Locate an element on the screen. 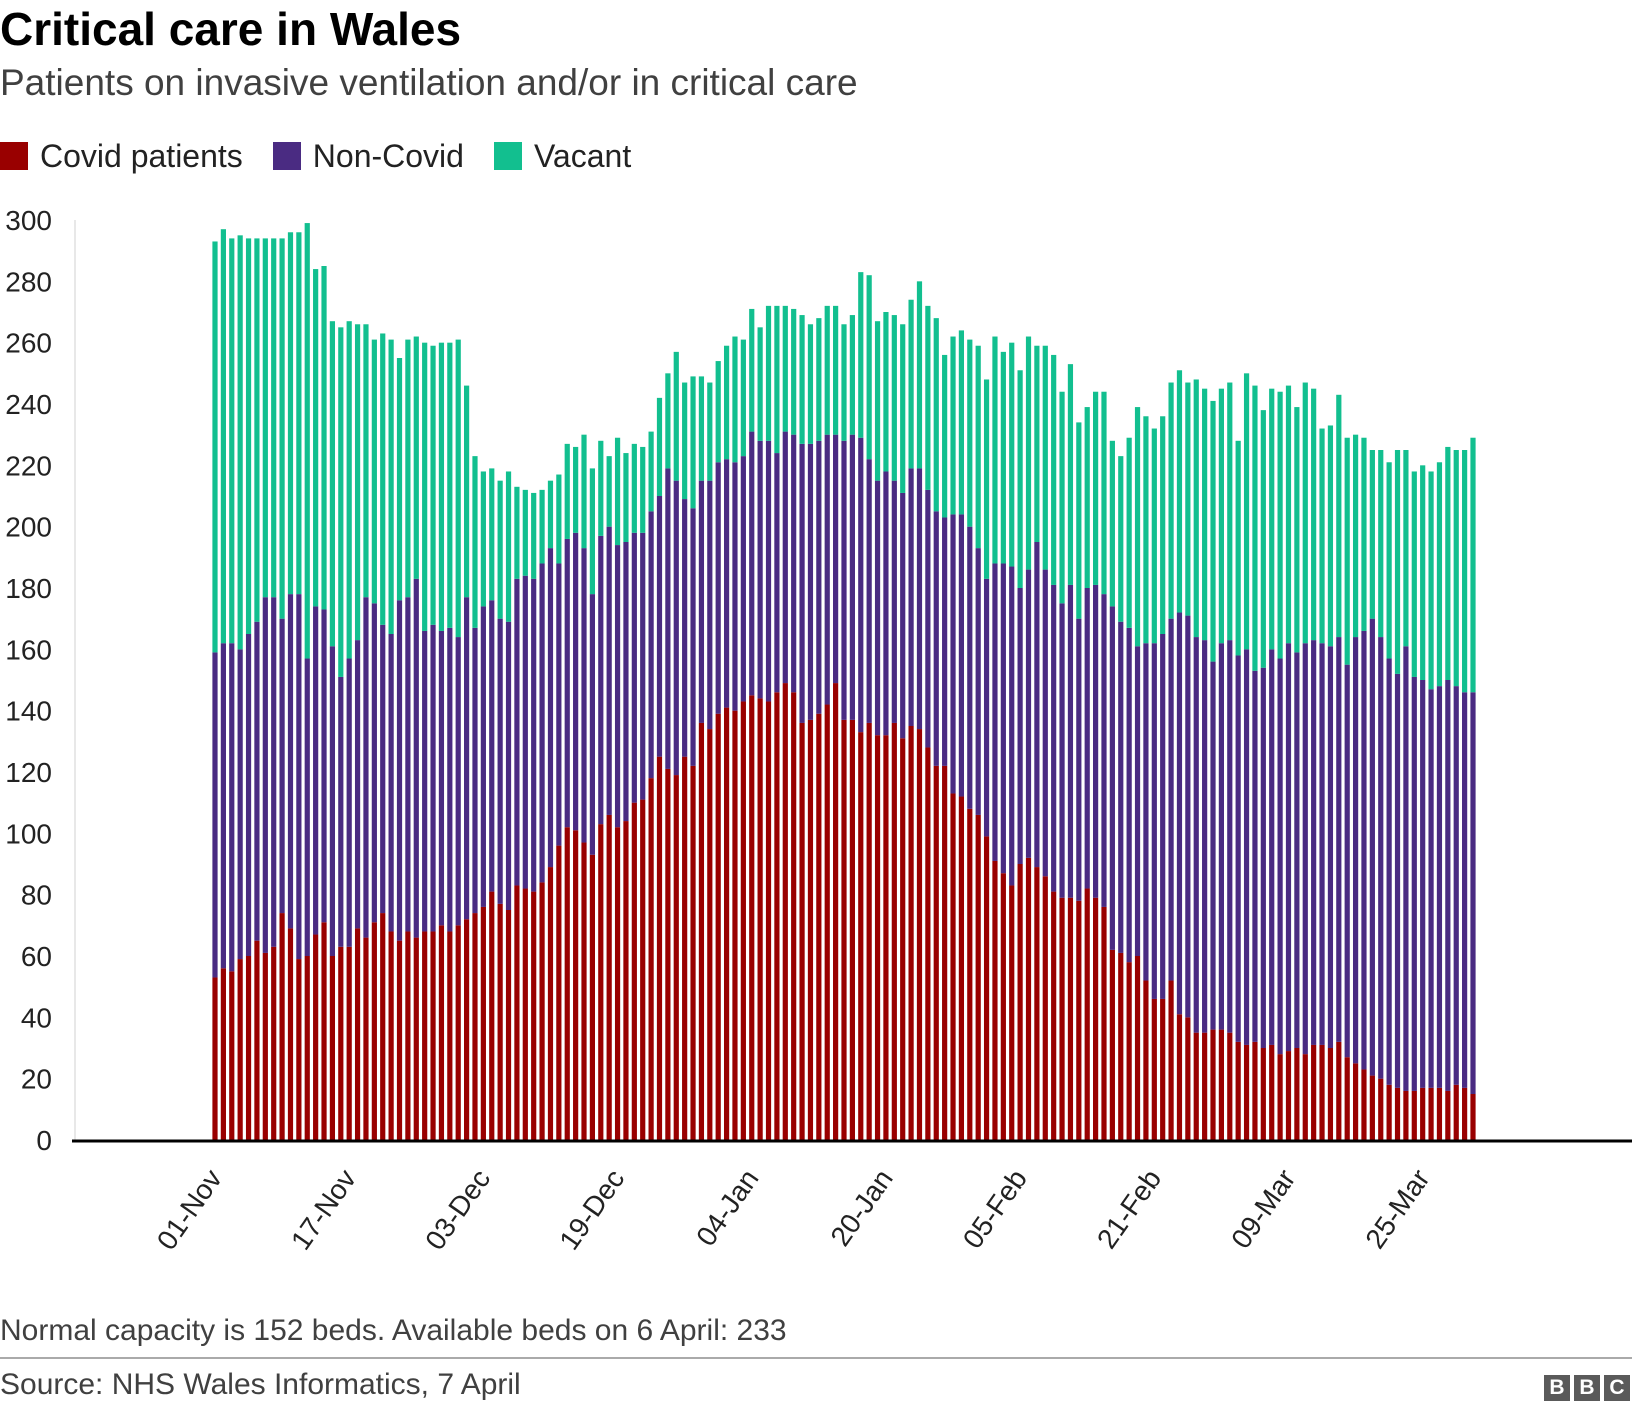 The width and height of the screenshot is (1632, 1412). y-tick-label: 160 is located at coordinates (28, 649).